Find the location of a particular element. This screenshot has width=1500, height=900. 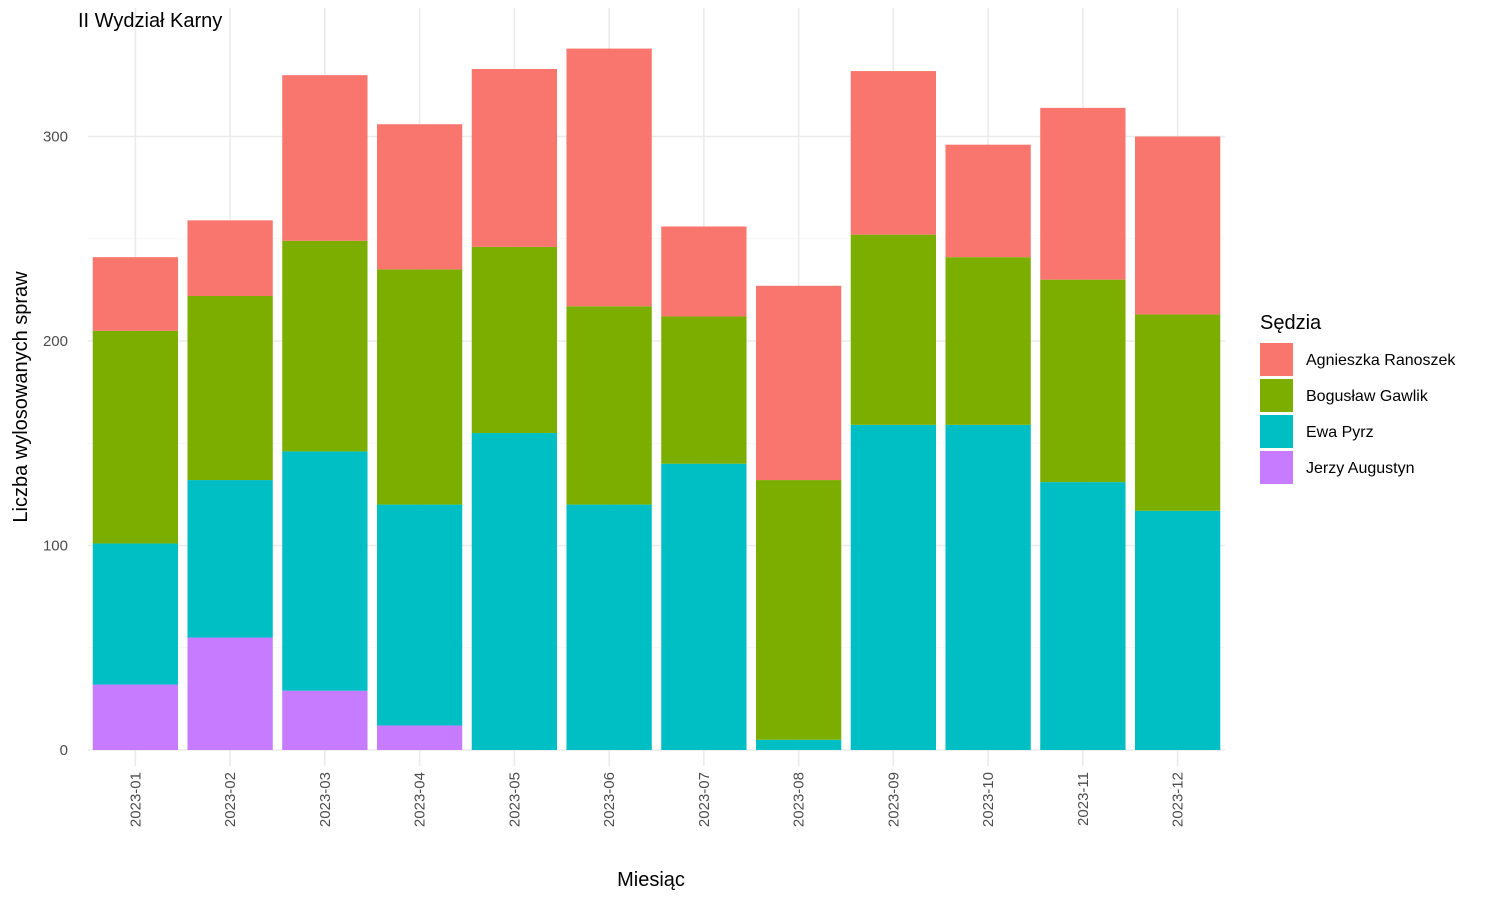

y-tick-label: 0 is located at coordinates (64, 750).